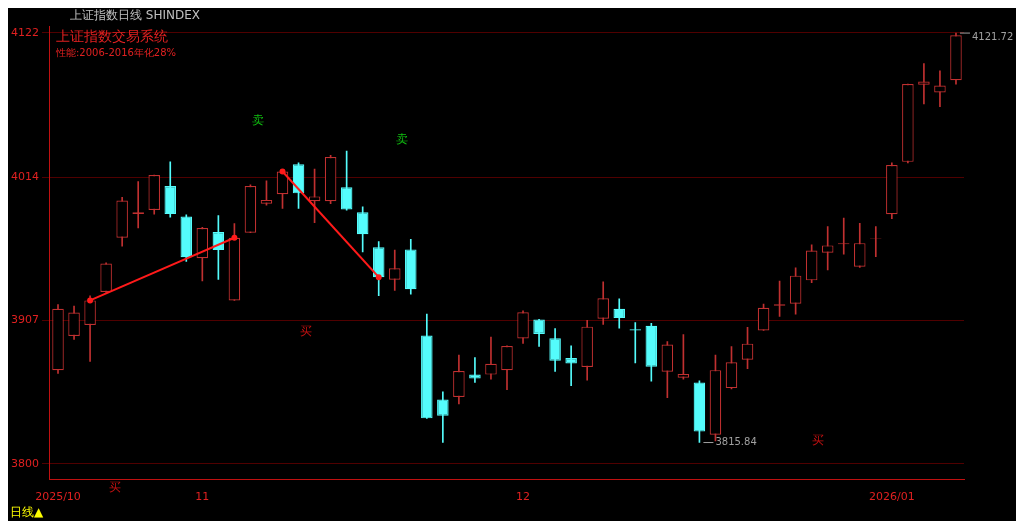 The image size is (1024, 529). Describe the element at coordinates (115, 52) in the screenshot. I see `text: 性能:2006-2016年化28%` at that location.